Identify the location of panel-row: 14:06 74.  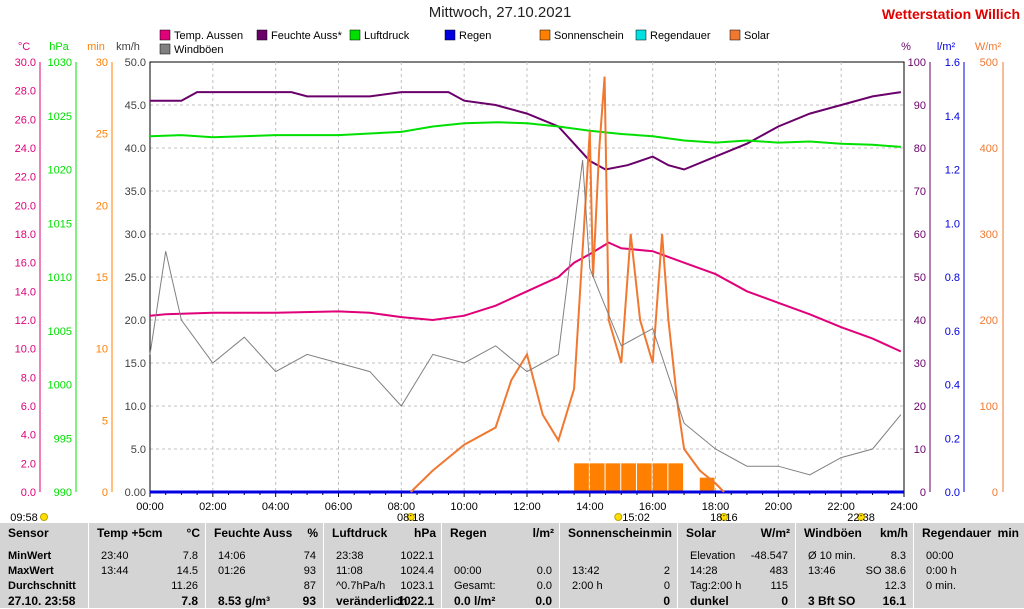
(265, 556).